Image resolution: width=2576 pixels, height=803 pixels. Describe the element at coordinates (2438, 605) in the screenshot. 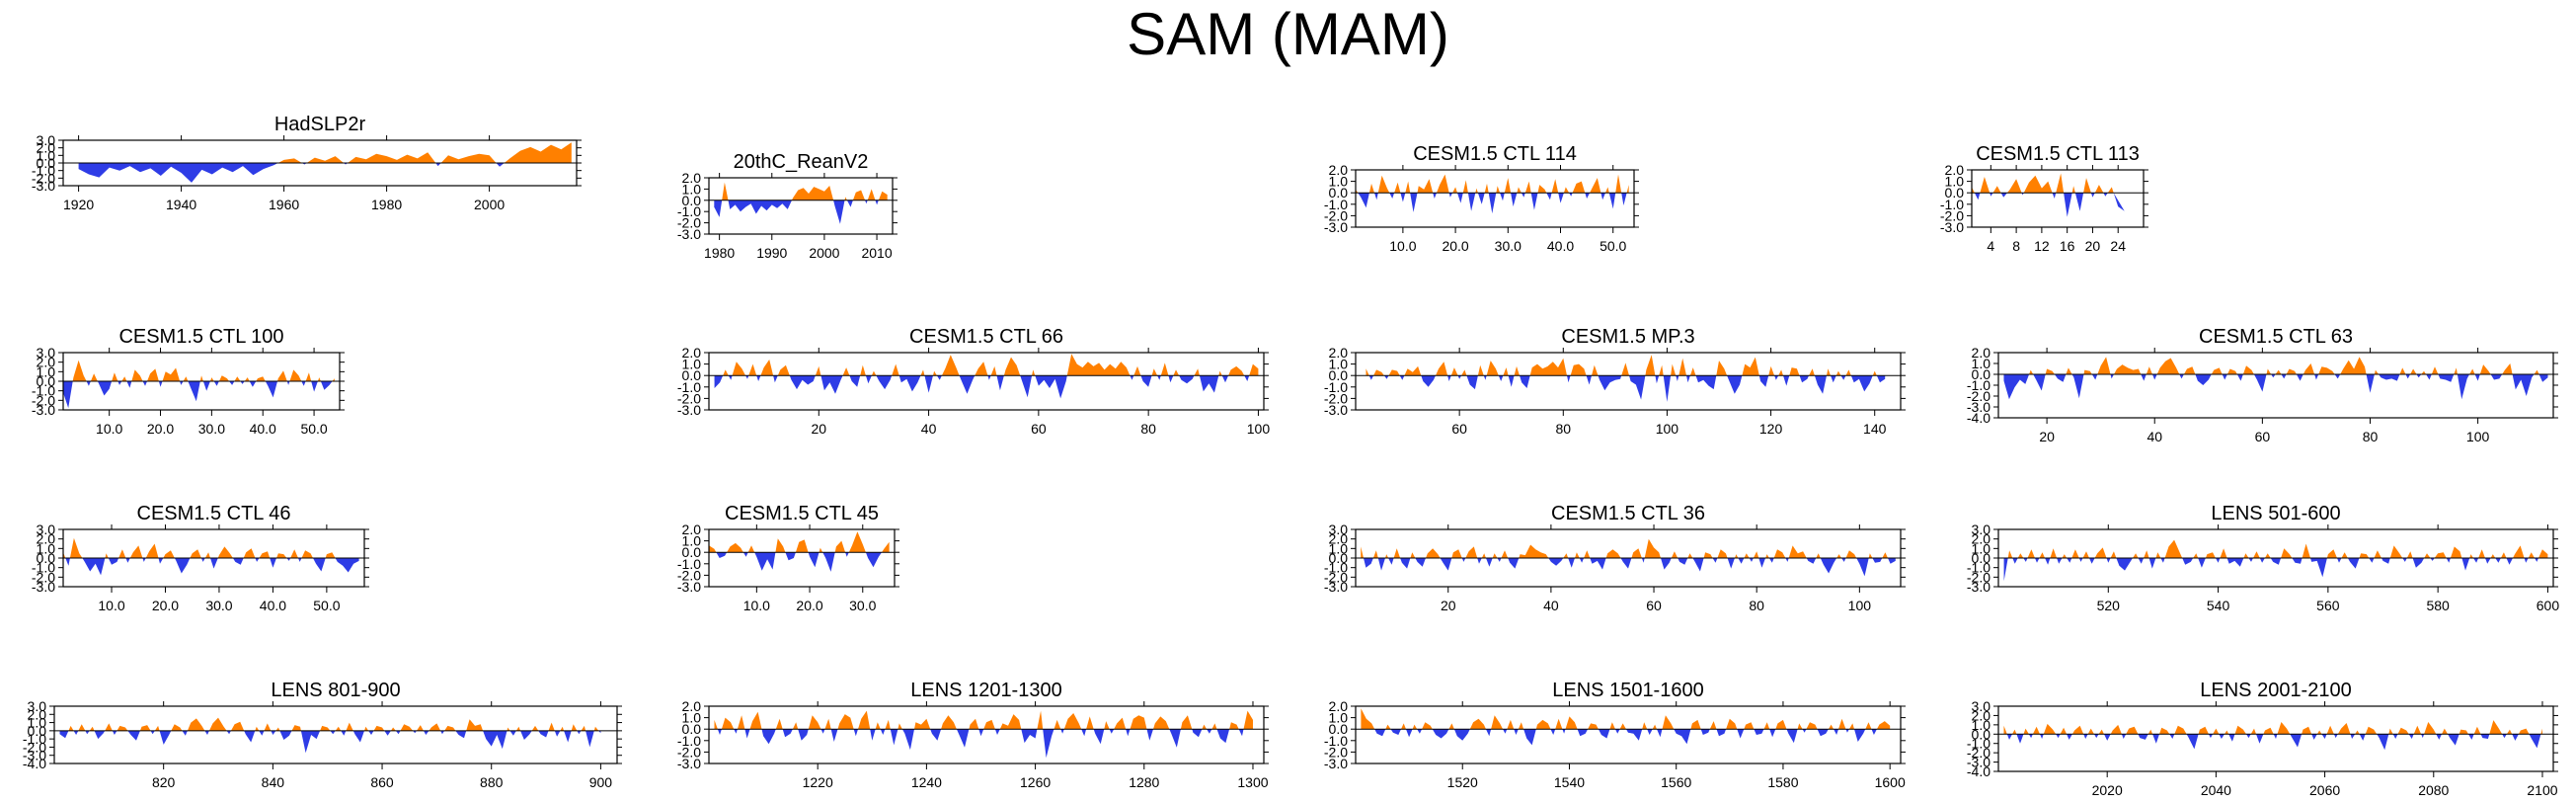

I see `x-tick-label: 580` at that location.